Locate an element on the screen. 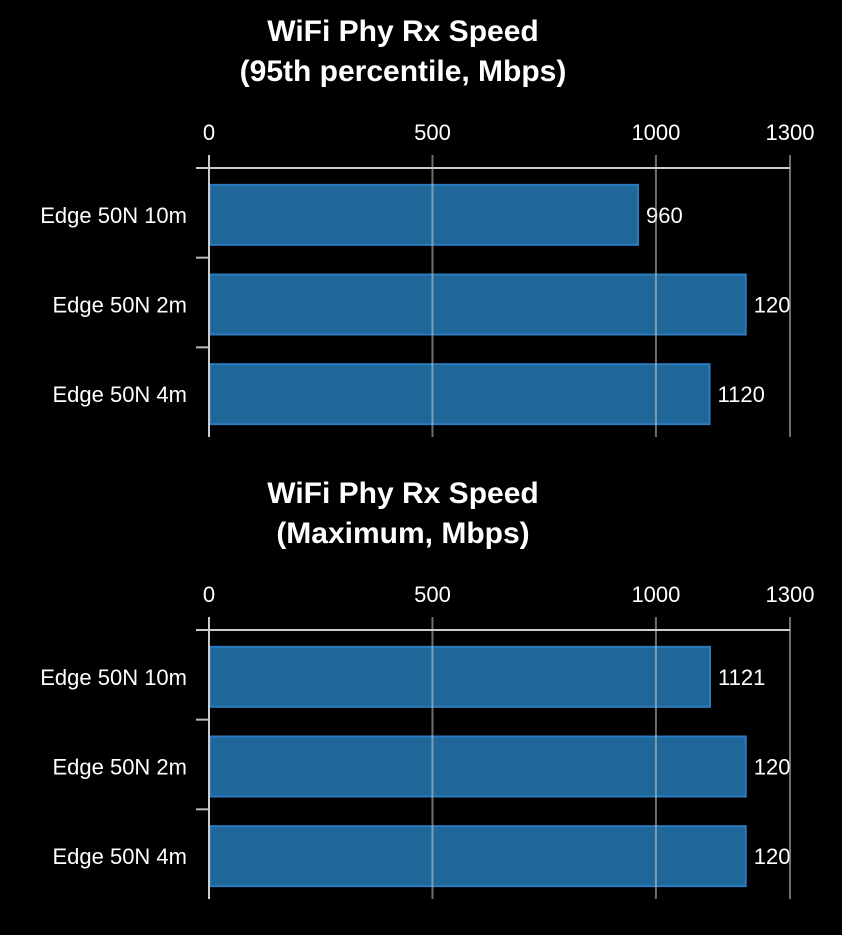 This screenshot has height=935, width=842. data-label: 1120 is located at coordinates (741, 394).